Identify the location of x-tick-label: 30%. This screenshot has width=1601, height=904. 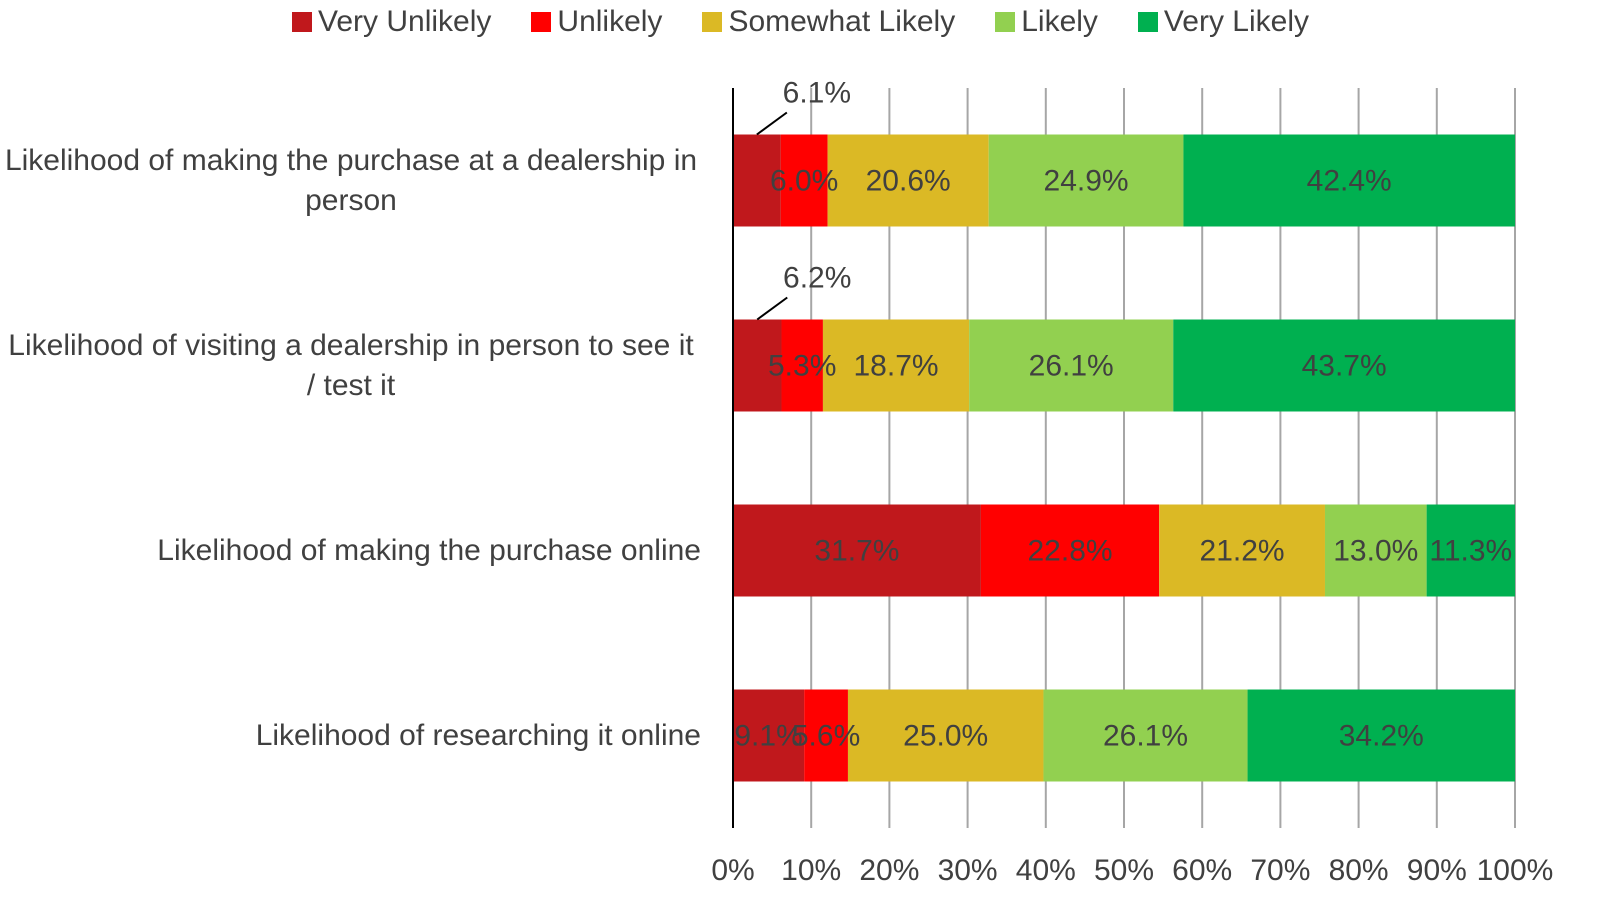
(968, 870).